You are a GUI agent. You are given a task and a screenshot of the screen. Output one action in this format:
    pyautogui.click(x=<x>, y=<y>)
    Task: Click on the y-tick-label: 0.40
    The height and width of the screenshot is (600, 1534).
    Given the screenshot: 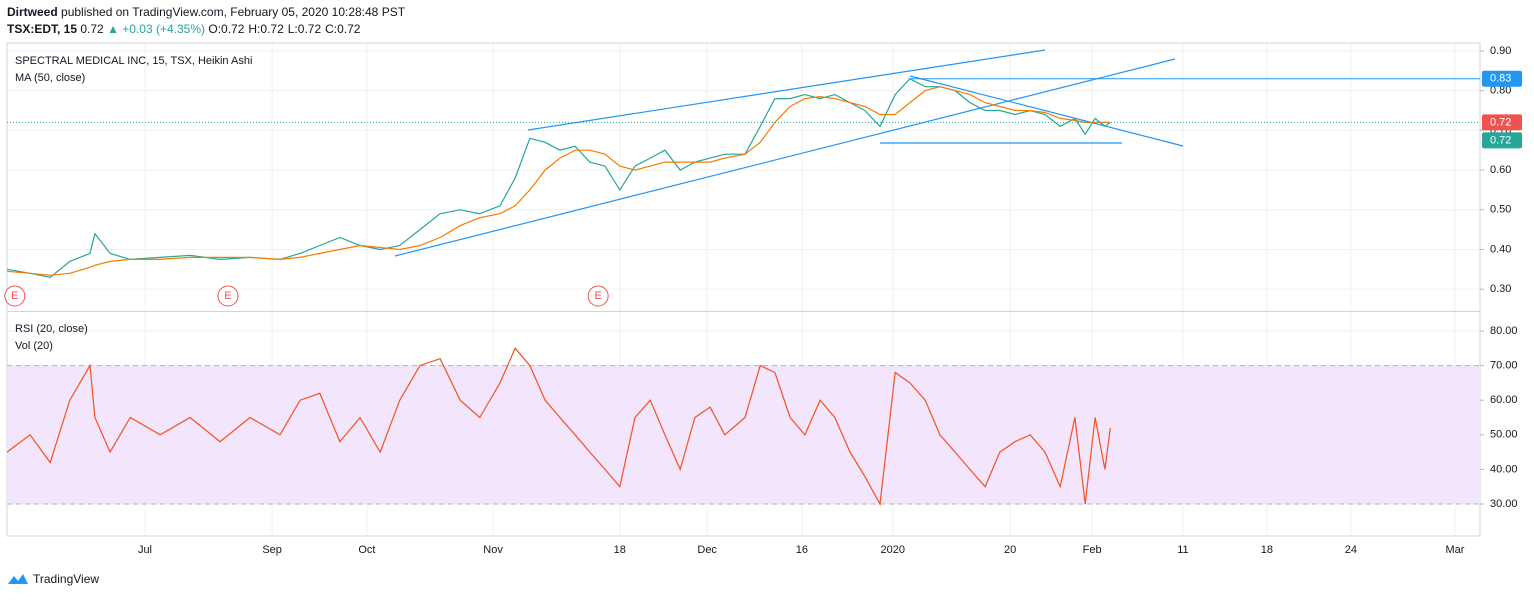 What is the action you would take?
    pyautogui.click(x=1500, y=249)
    